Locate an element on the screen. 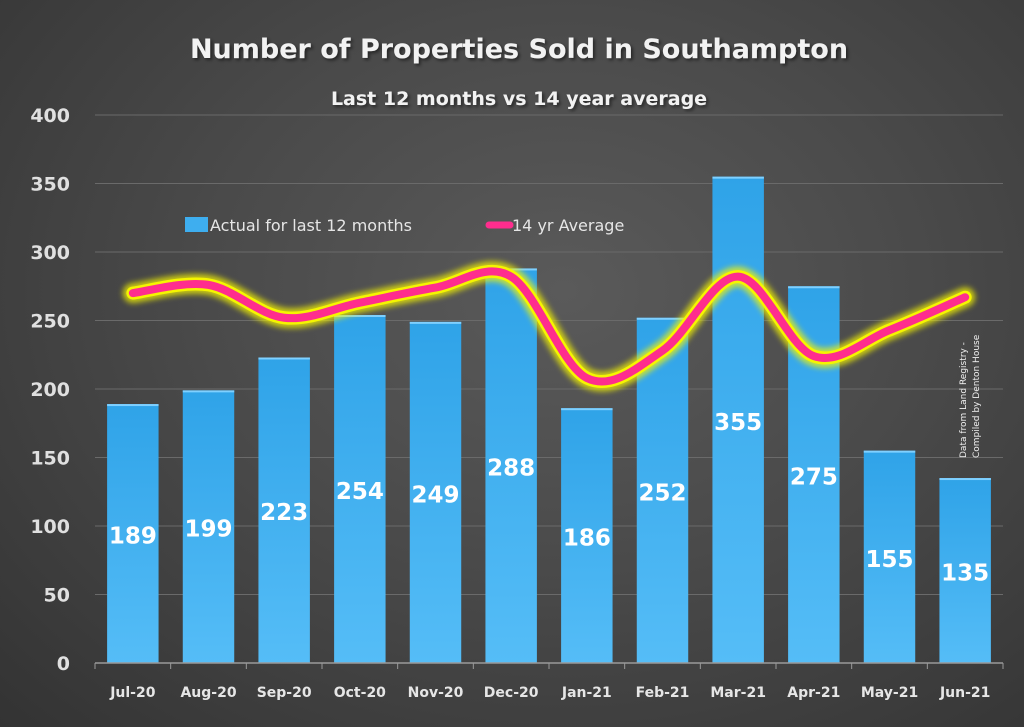  legend-label-average: 14 yr Average is located at coordinates (568, 225).